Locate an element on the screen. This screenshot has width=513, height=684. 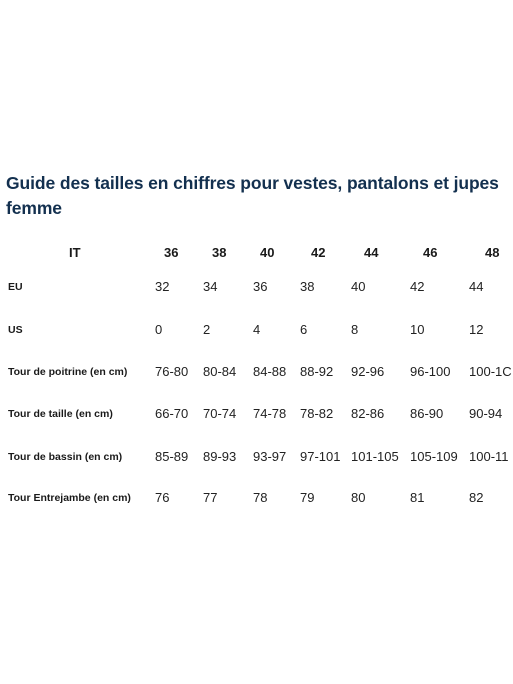
header-size: 38 is located at coordinates (219, 252).